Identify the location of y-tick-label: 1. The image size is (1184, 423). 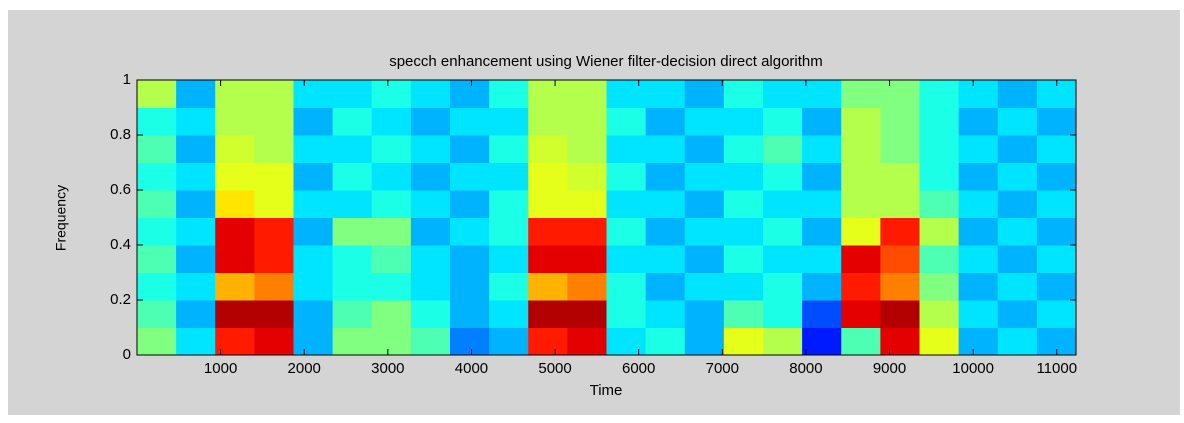
(127, 79).